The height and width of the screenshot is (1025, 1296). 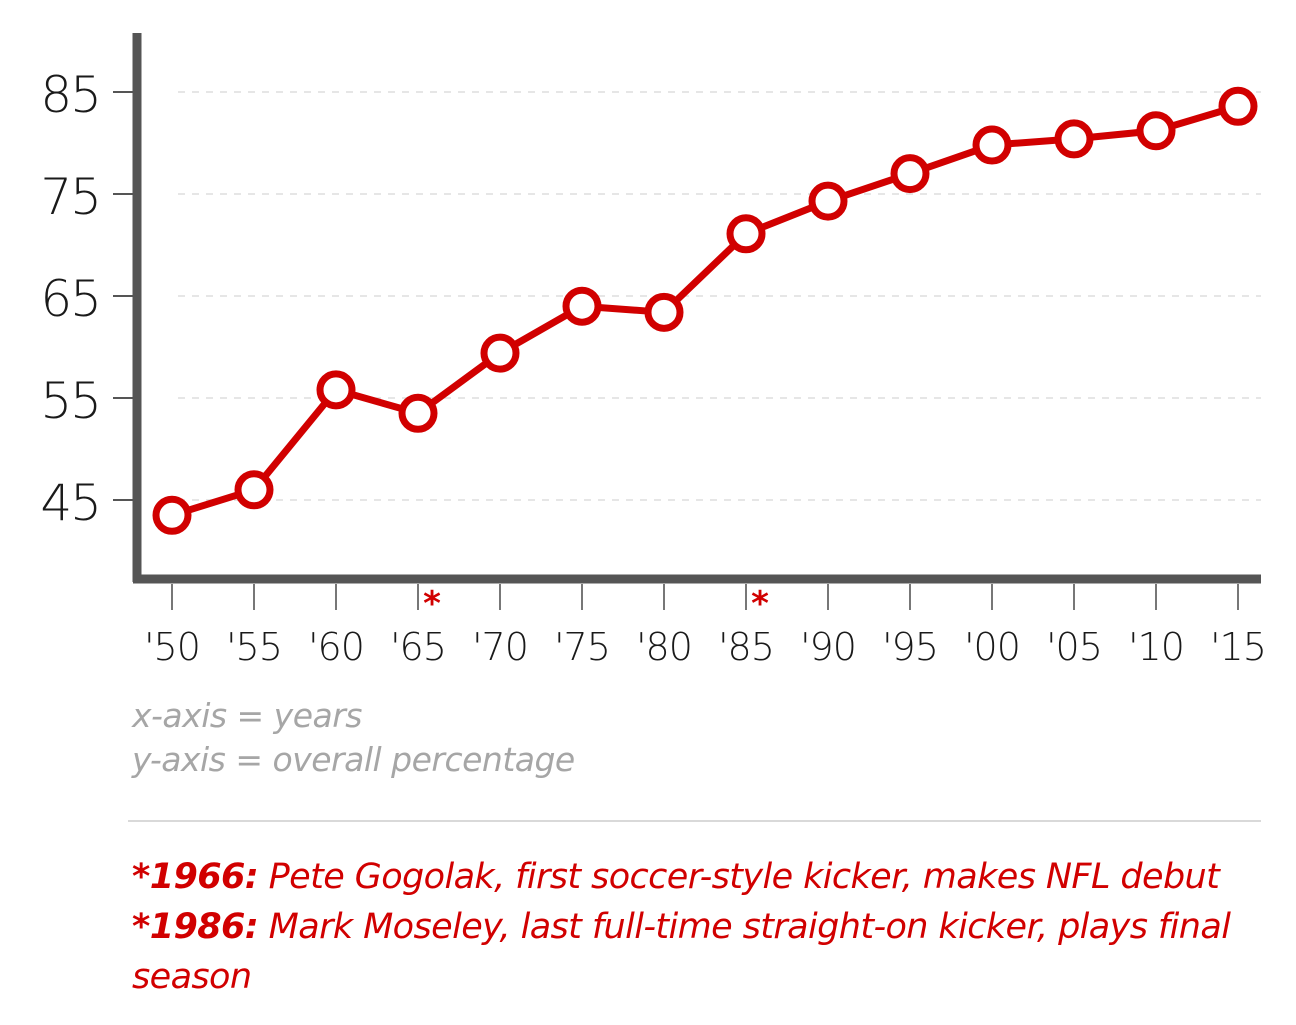 I want to click on x-tick-label: '65, so click(x=418, y=647).